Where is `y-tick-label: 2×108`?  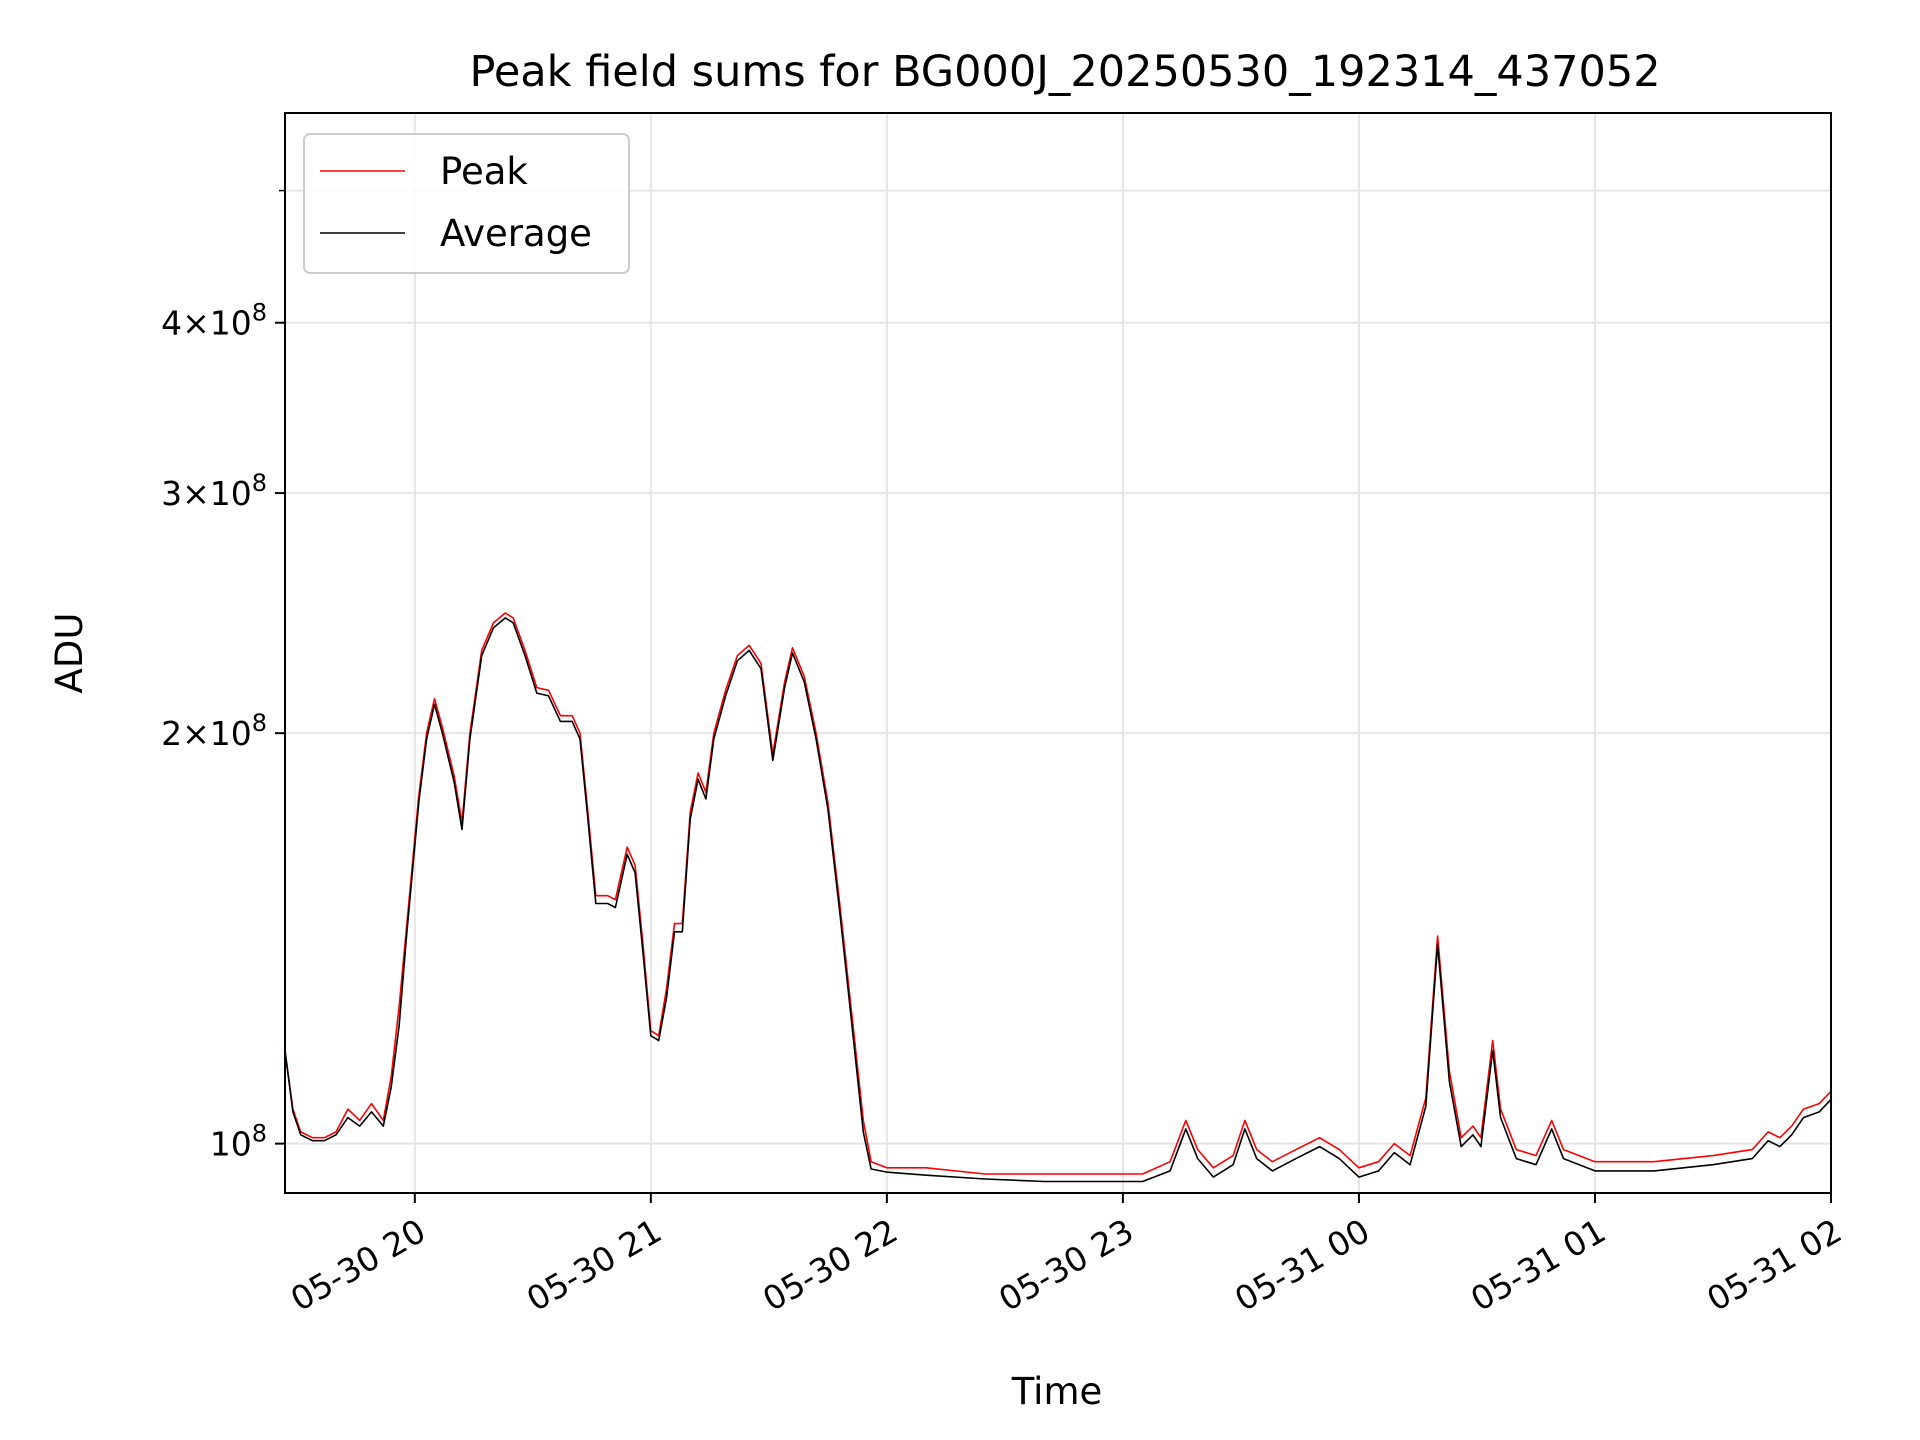
y-tick-label: 2×108 is located at coordinates (214, 731).